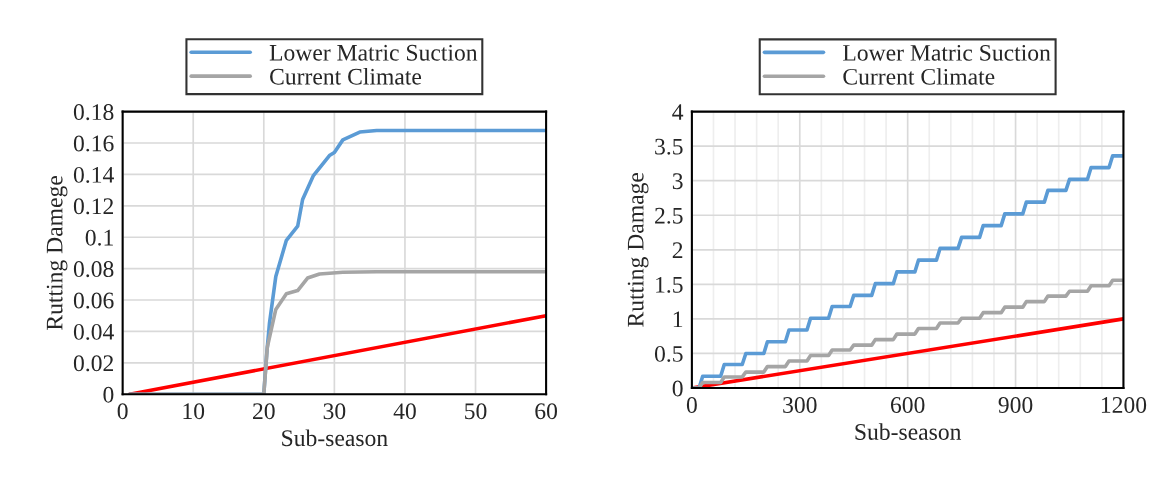 This screenshot has width=1157, height=479. Describe the element at coordinates (264, 411) in the screenshot. I see `x-tick-label: 20` at that location.